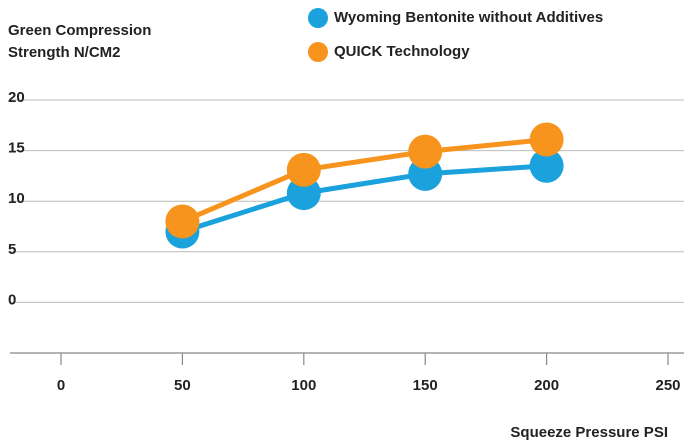  I want to click on legend-label: Wyoming Bentonite without Additives, so click(468, 17).